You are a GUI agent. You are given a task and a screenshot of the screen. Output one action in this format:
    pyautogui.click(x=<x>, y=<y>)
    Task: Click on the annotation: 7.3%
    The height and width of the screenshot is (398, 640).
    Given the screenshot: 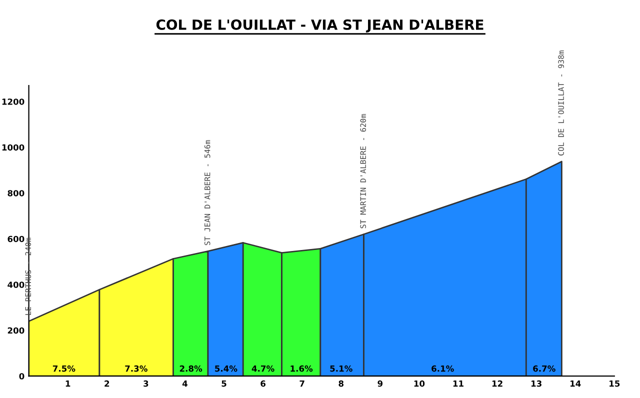 What is the action you would take?
    pyautogui.click(x=136, y=368)
    